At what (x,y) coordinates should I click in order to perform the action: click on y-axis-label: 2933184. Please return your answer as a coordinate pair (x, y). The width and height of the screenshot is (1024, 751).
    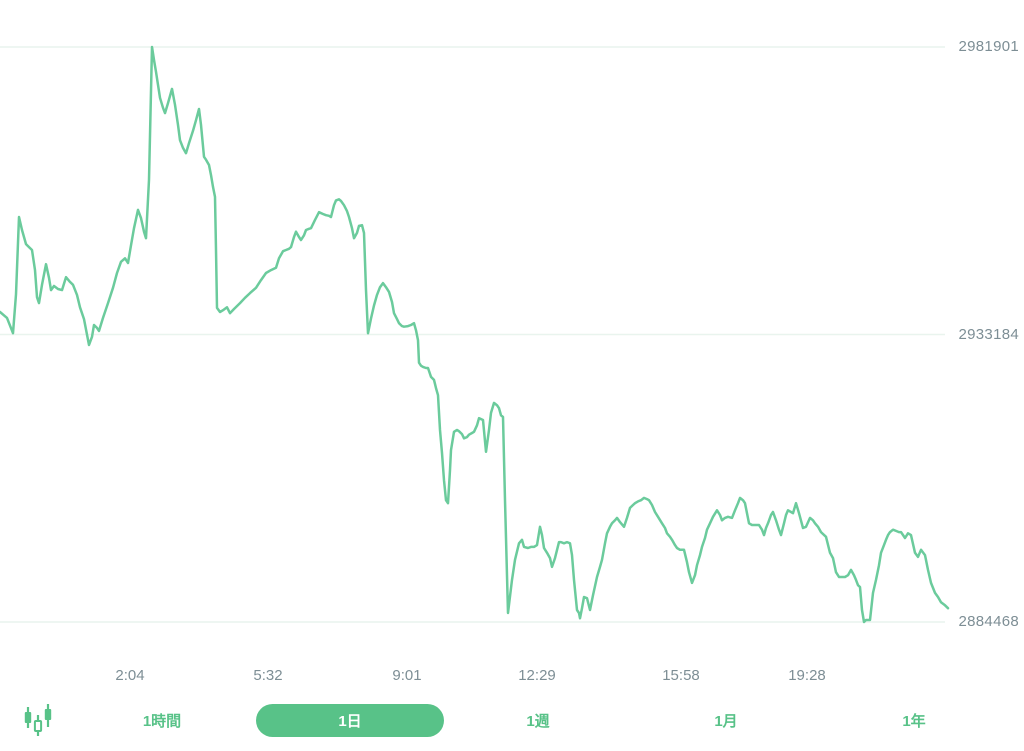
    Looking at the image, I should click on (988, 334).